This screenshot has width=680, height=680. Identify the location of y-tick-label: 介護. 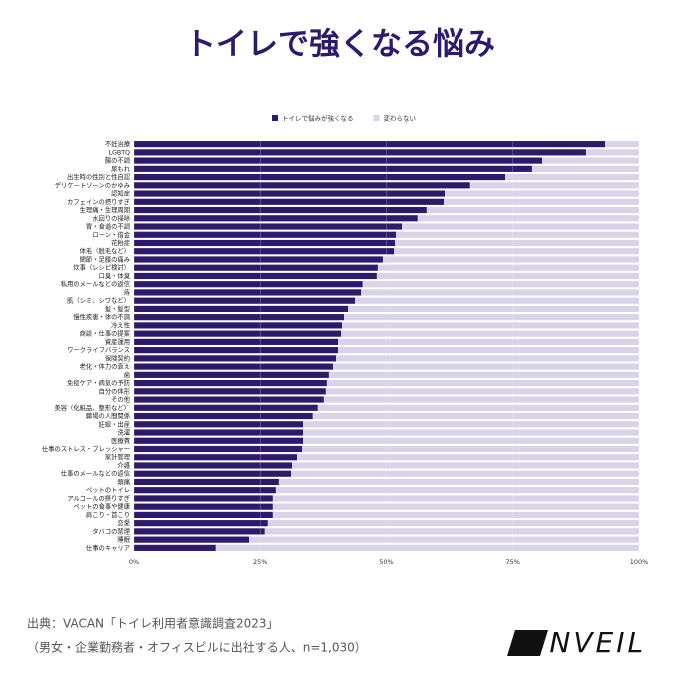
(123, 464).